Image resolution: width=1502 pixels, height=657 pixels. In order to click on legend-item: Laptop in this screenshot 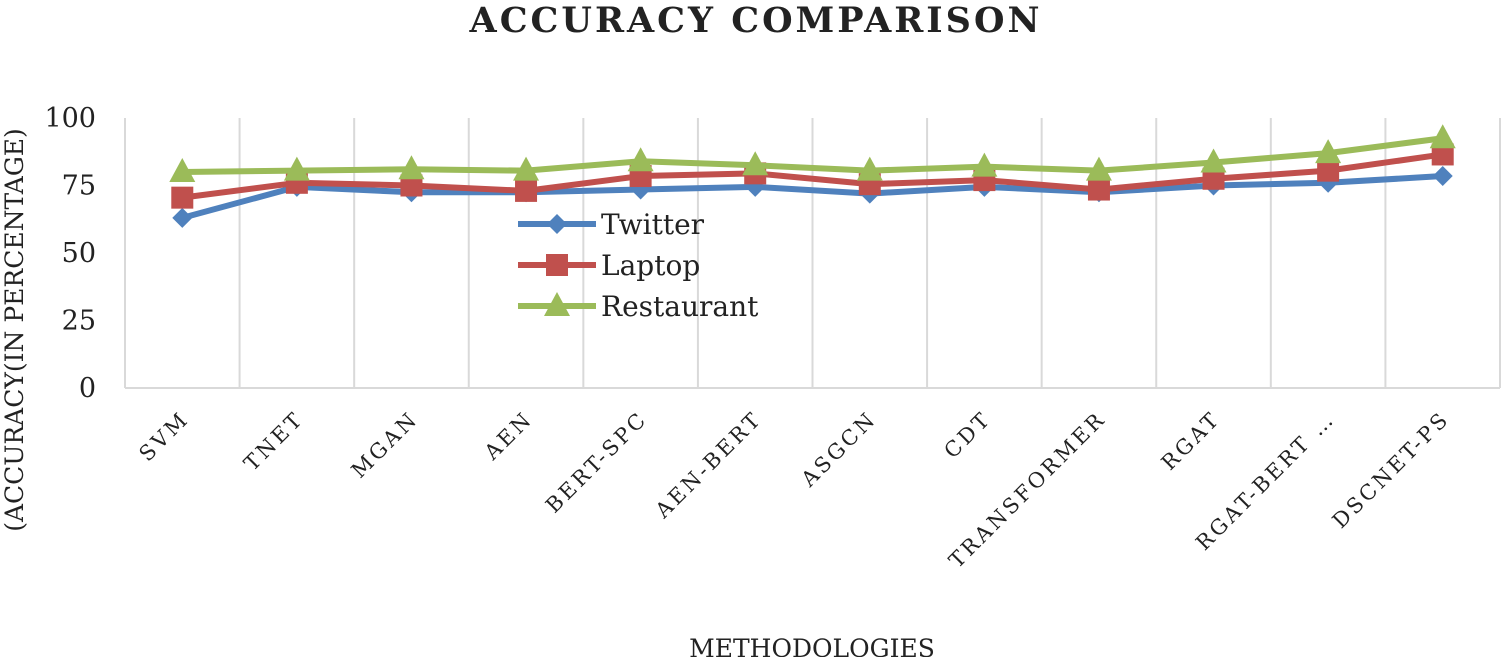, I will do `click(609, 265)`.